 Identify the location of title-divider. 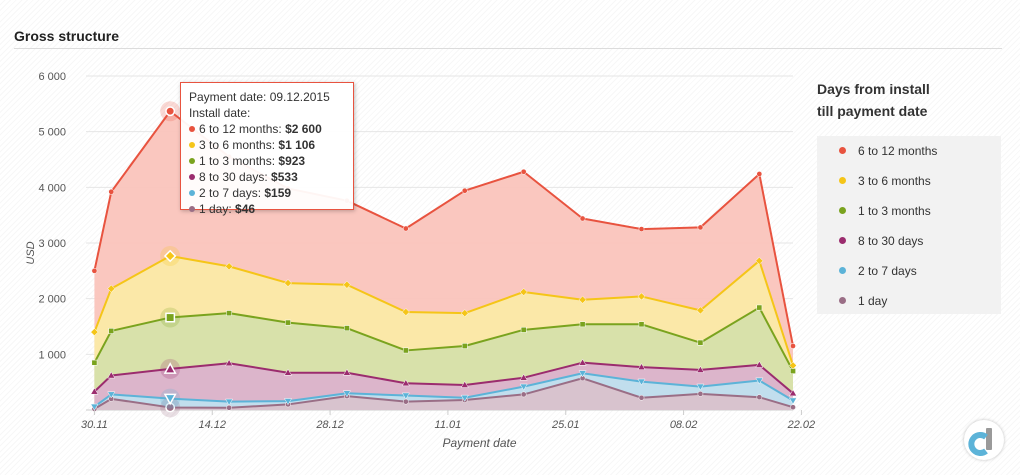
(508, 48).